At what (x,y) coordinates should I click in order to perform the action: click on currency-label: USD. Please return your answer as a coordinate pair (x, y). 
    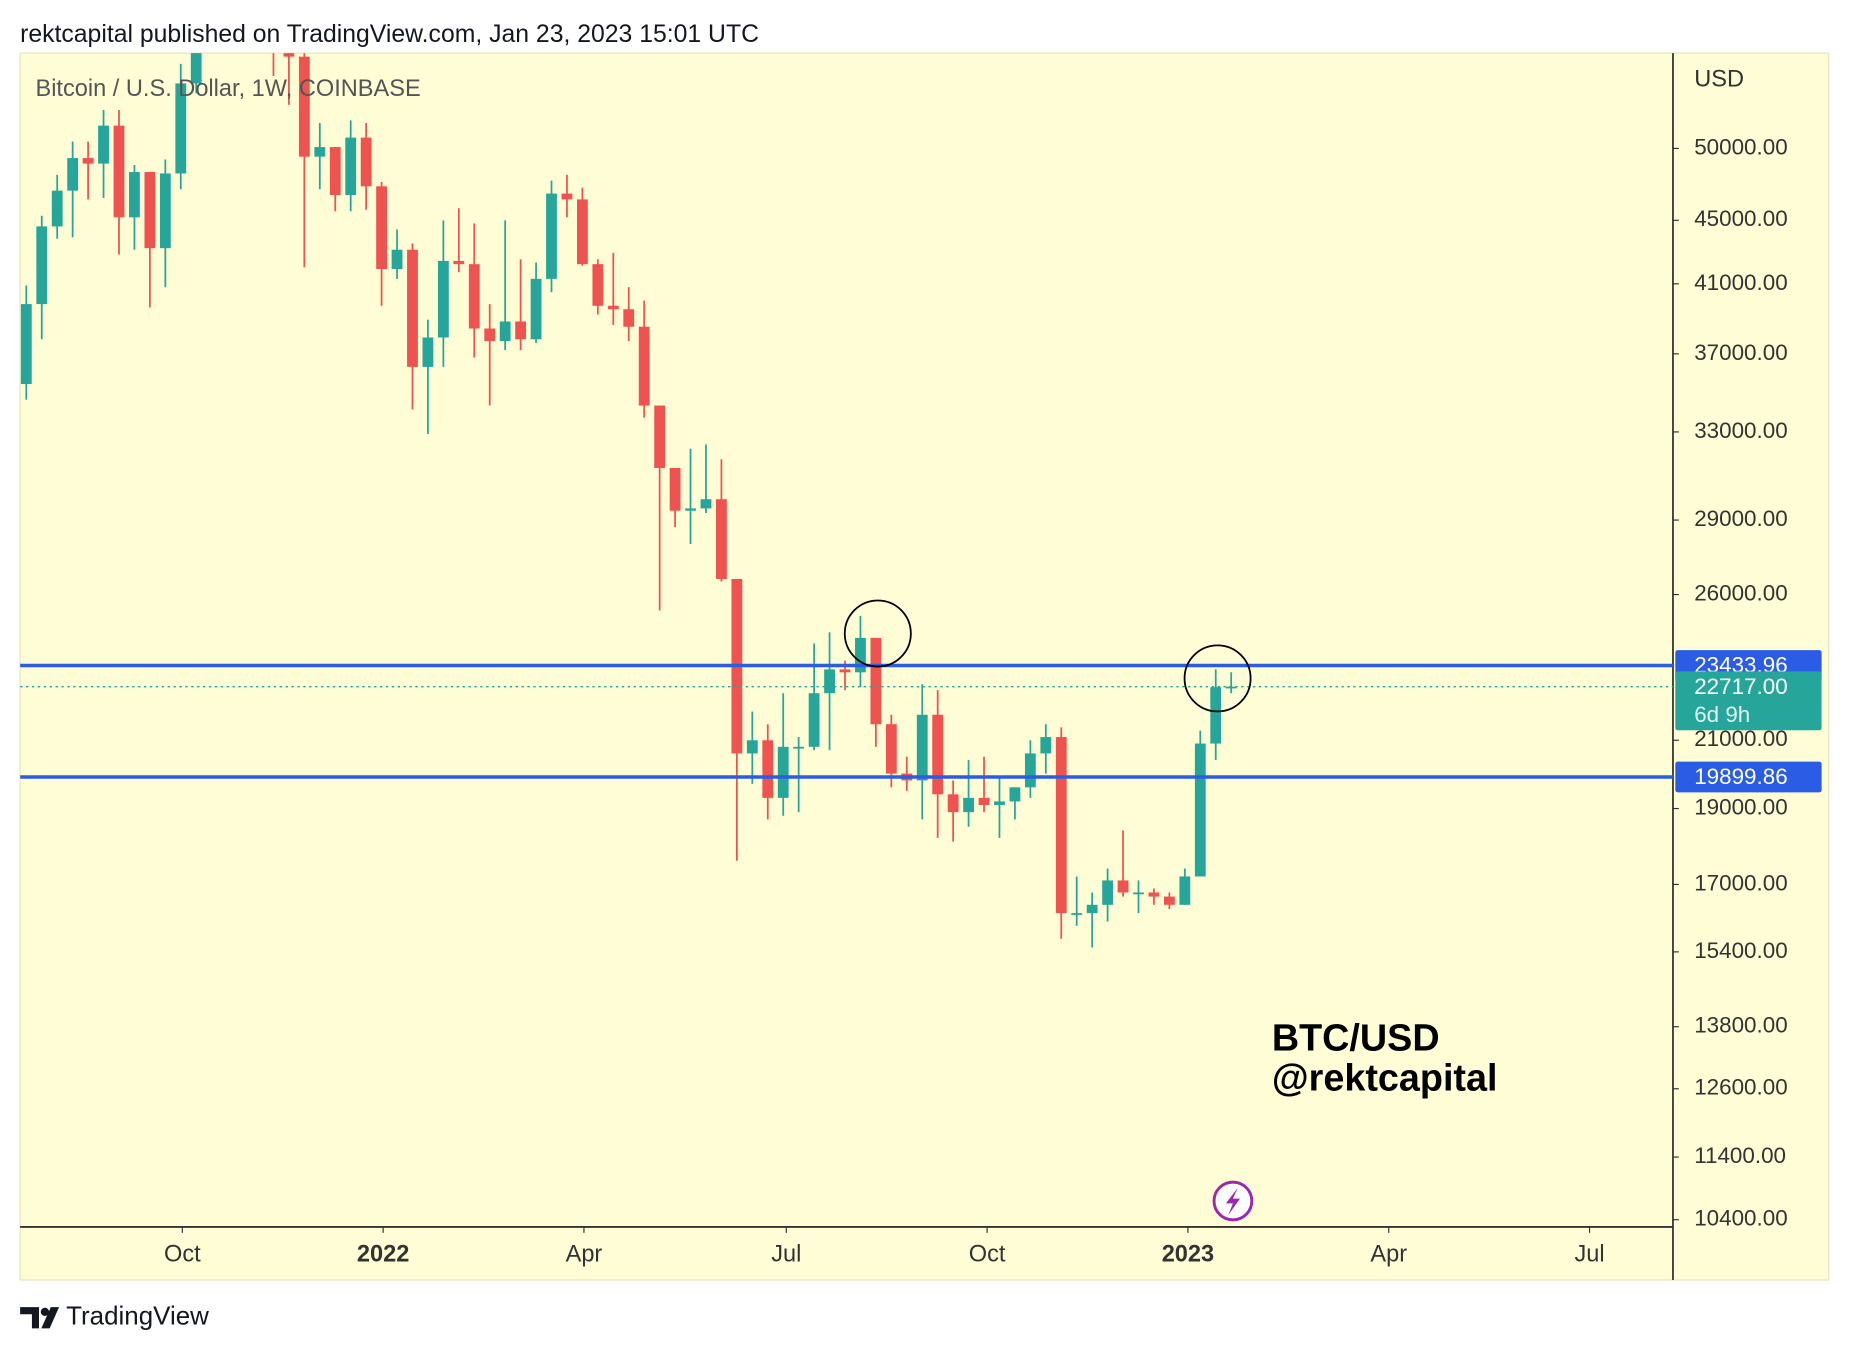
    Looking at the image, I should click on (1719, 78).